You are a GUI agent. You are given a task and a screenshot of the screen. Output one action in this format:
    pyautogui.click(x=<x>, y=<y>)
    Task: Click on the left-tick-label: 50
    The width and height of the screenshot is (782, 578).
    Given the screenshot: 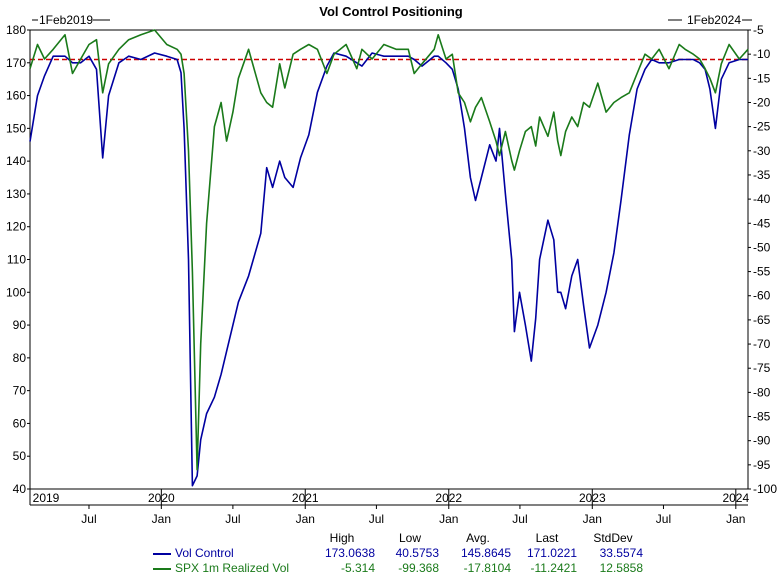 What is the action you would take?
    pyautogui.click(x=20, y=456)
    